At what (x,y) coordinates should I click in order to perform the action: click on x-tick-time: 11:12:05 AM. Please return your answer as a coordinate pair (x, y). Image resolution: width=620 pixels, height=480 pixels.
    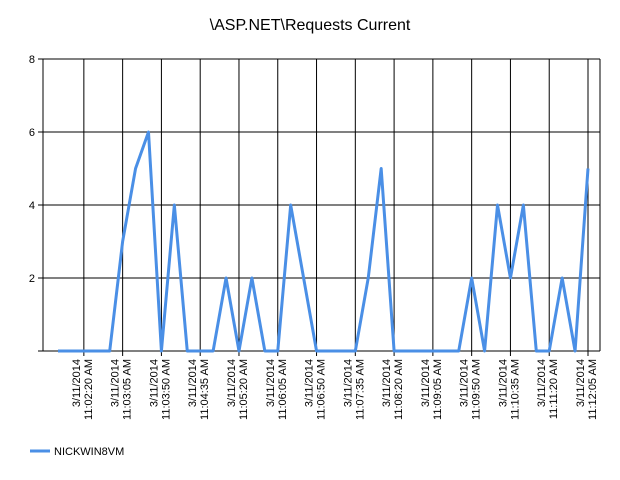
    Looking at the image, I should click on (593, 389).